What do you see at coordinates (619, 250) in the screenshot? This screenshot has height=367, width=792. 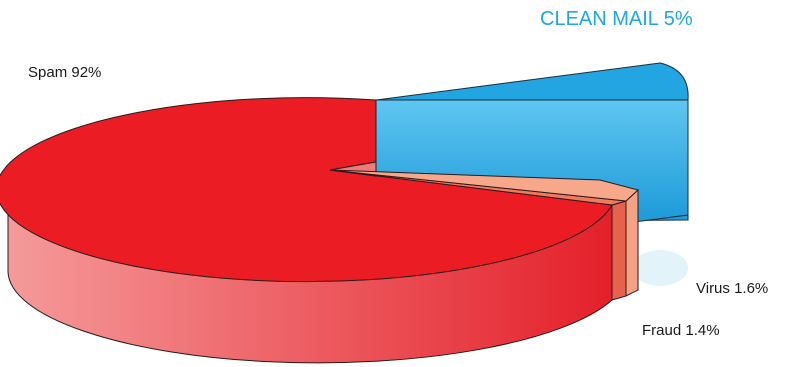 I see `slice-fraud-side` at bounding box center [619, 250].